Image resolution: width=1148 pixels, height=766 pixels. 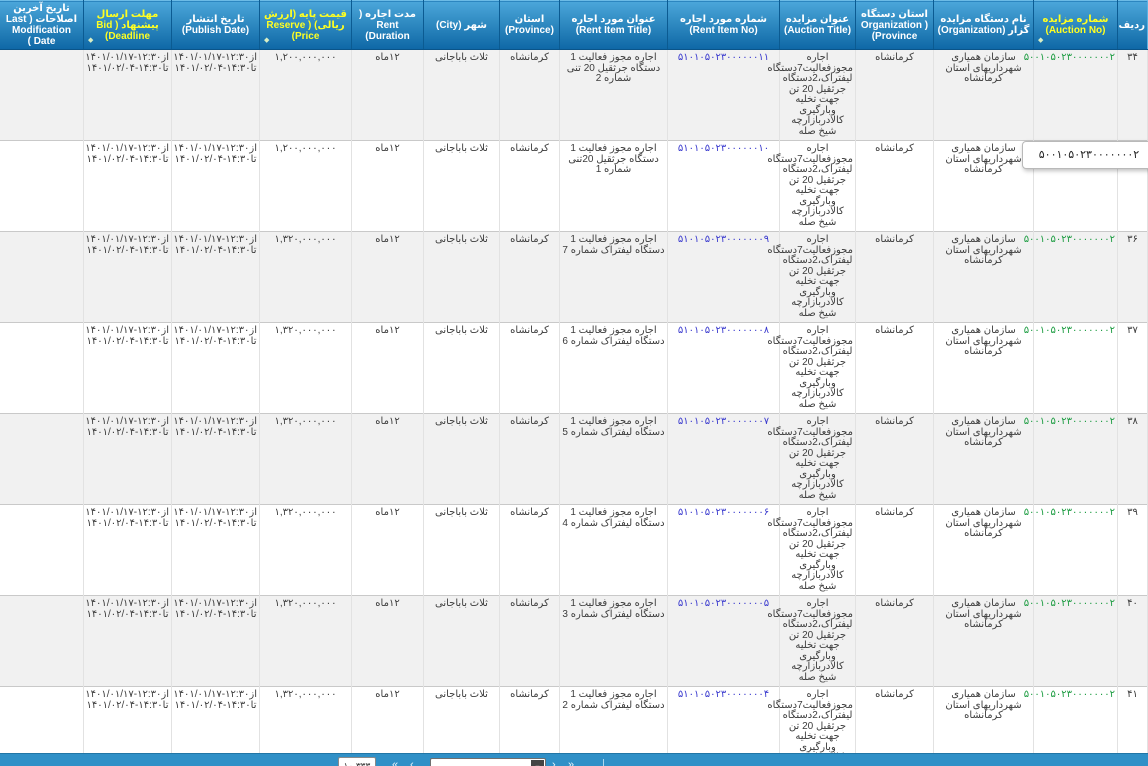 I want to click on column-header-label: قیمت پایه (ارزش ریالی) ( Reserve Price), so click(x=305, y=25).